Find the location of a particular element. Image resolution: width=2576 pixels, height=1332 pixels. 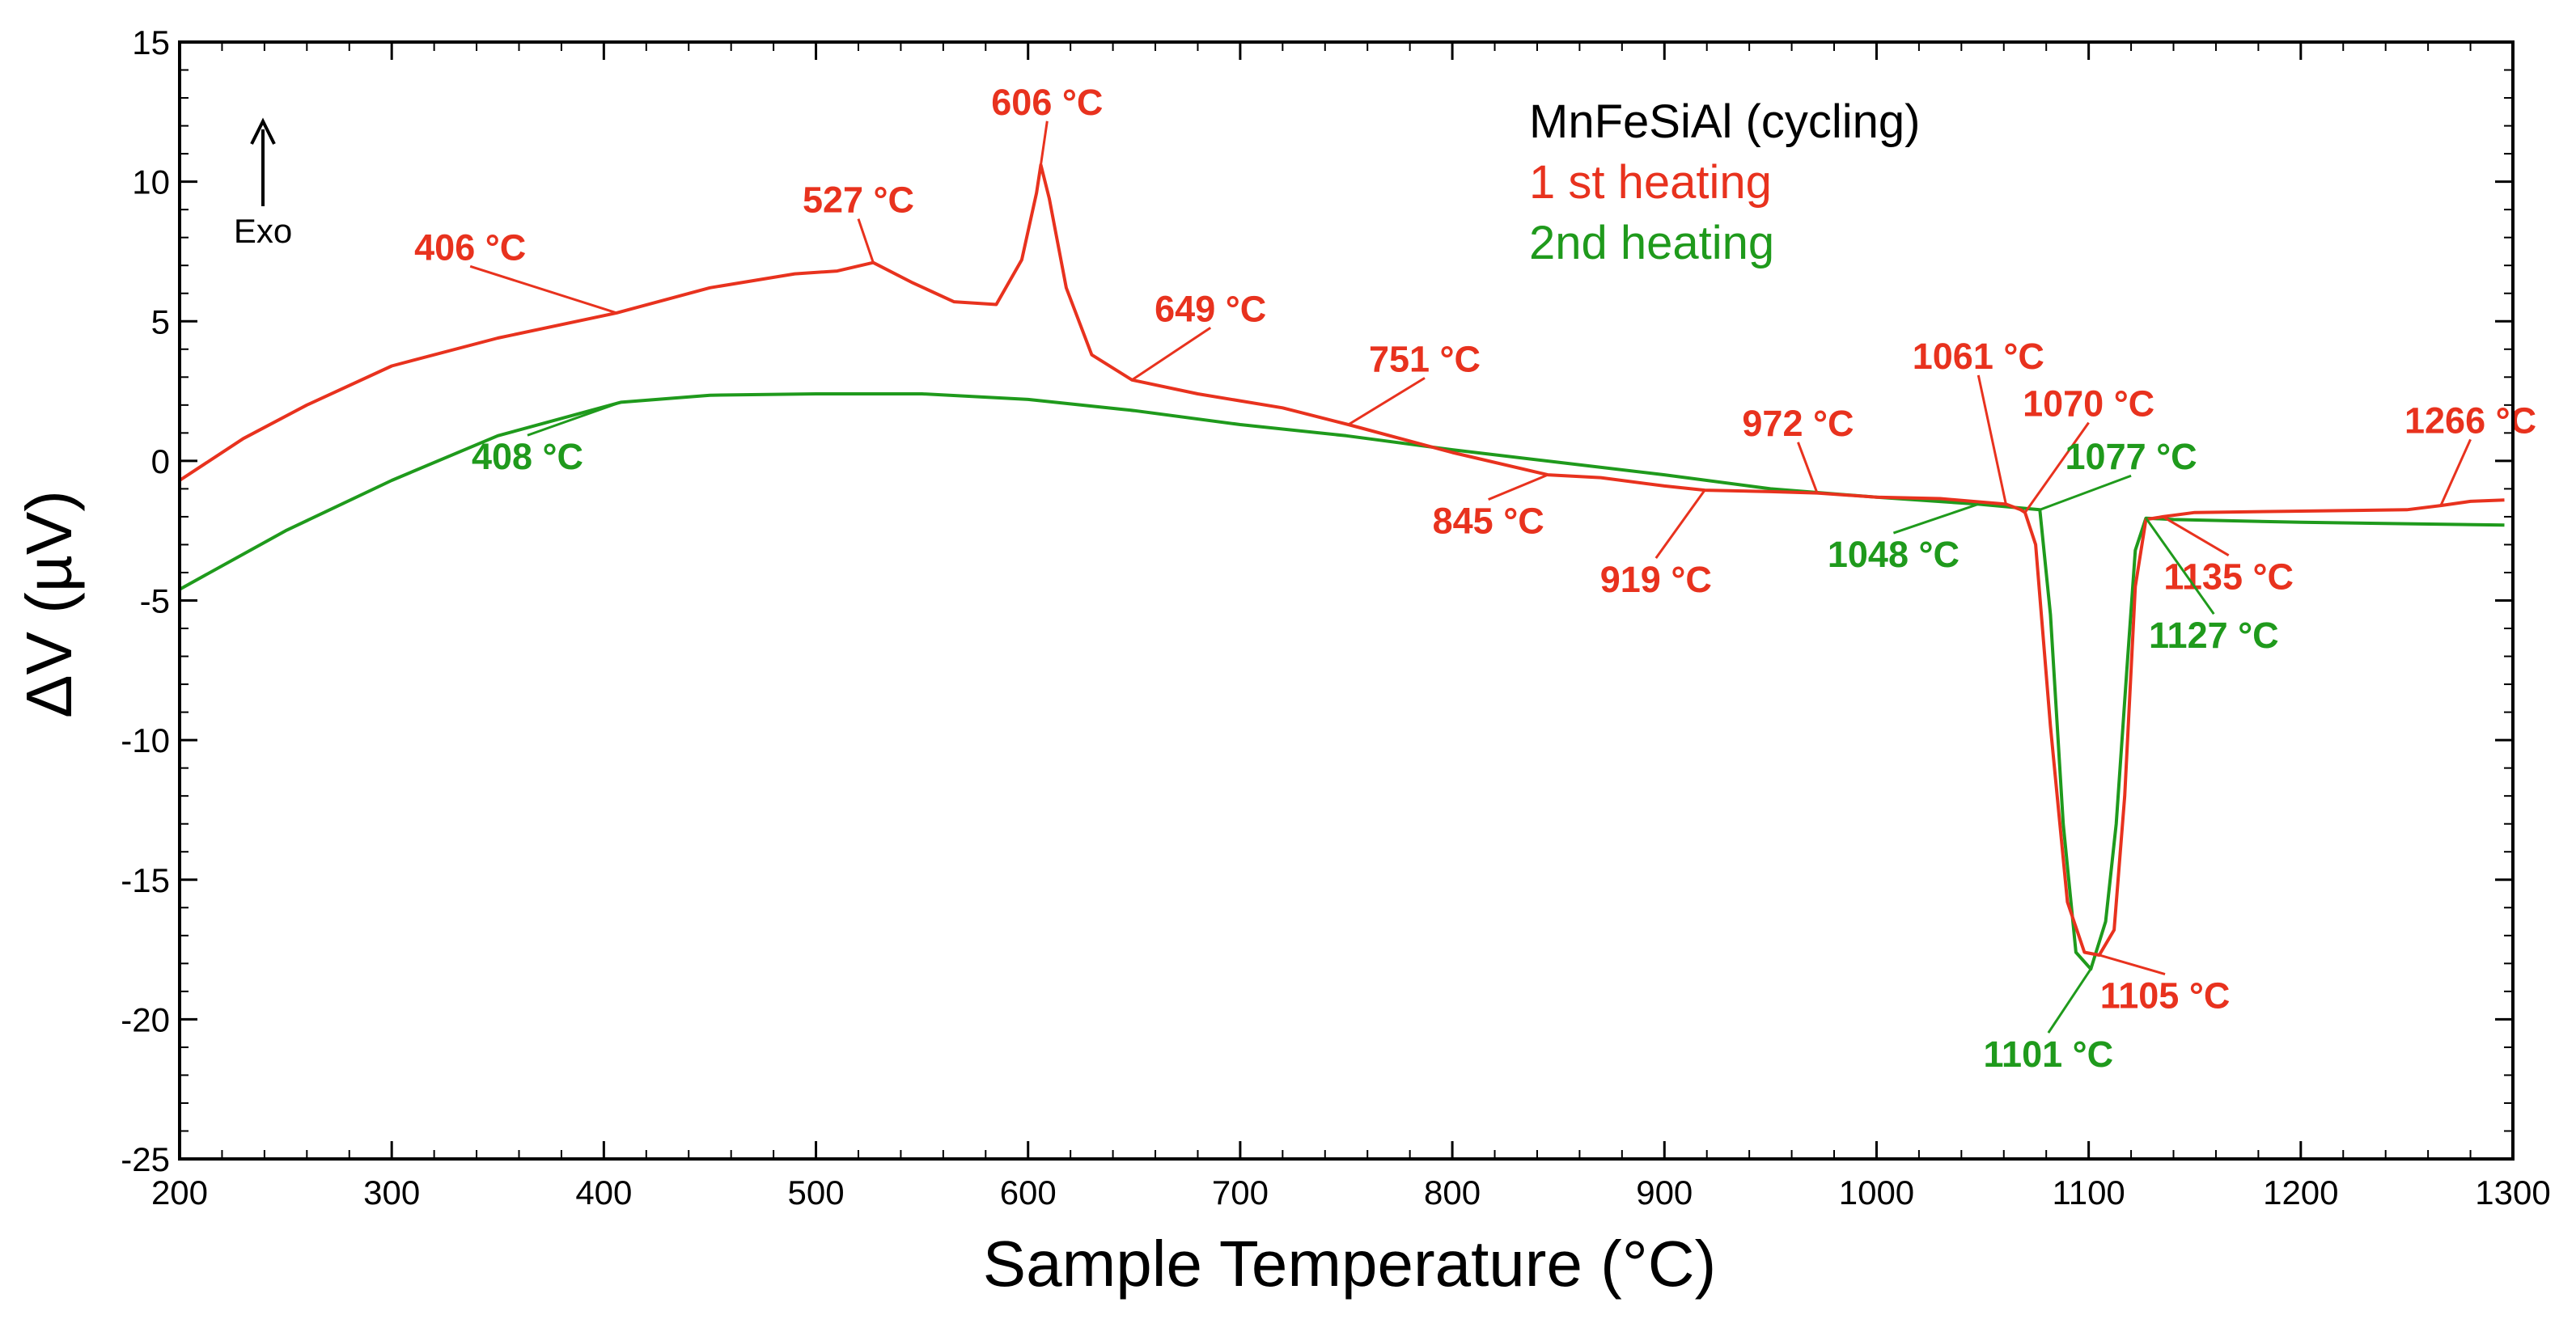

exo-indicator: Exo is located at coordinates (263, 183).